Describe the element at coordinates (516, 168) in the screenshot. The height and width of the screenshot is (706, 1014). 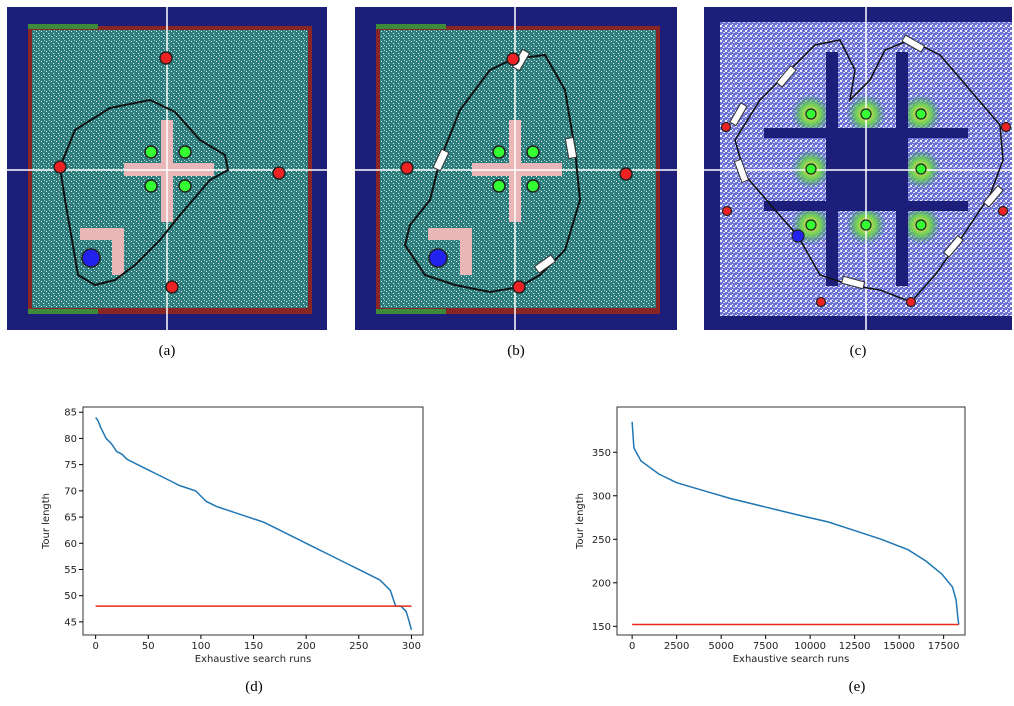
I see `panel-b` at that location.